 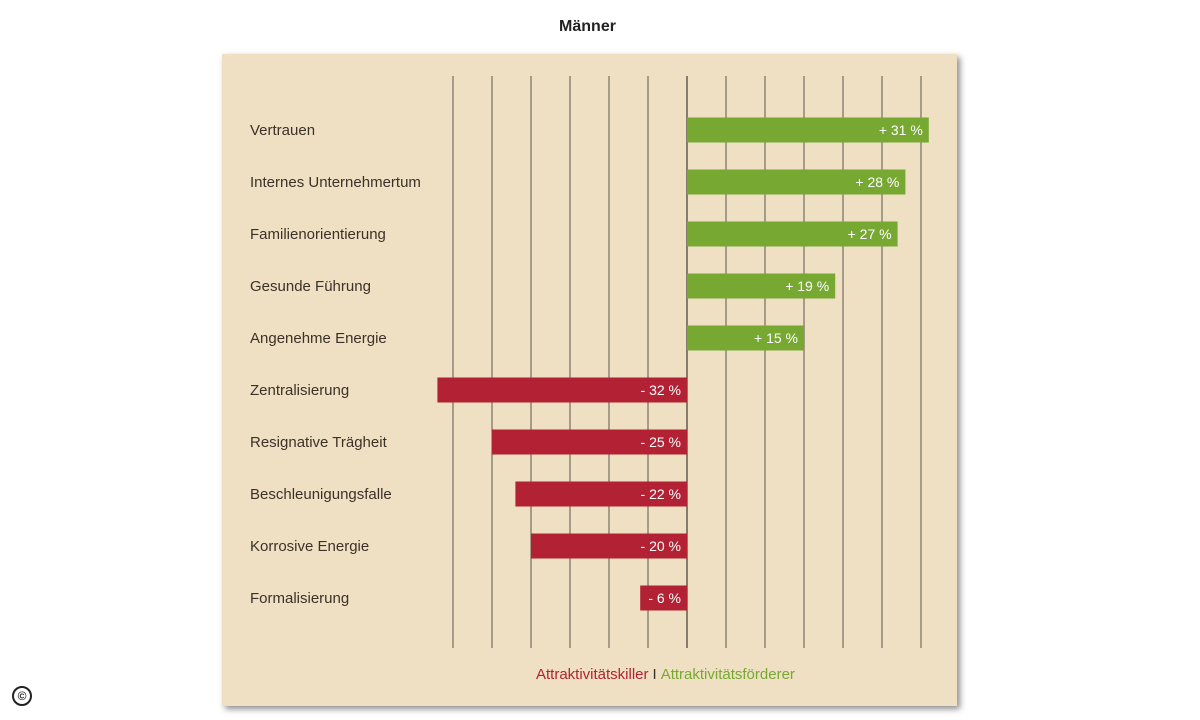 I want to click on category-label: Zentralisierung, so click(x=299, y=390).